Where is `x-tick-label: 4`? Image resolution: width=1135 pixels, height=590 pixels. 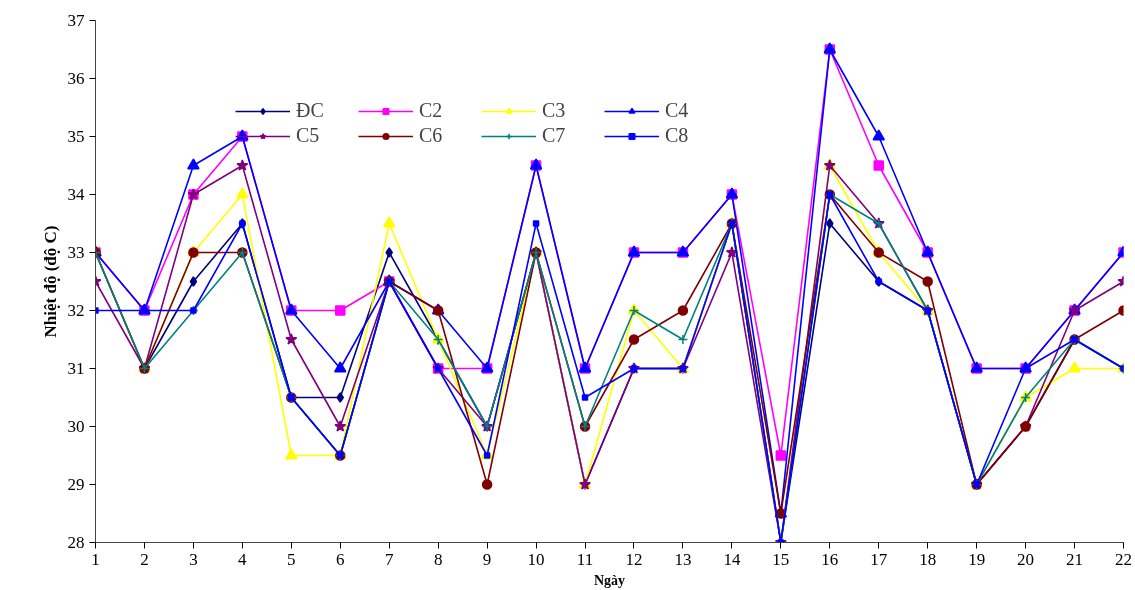
x-tick-label: 4 is located at coordinates (243, 559).